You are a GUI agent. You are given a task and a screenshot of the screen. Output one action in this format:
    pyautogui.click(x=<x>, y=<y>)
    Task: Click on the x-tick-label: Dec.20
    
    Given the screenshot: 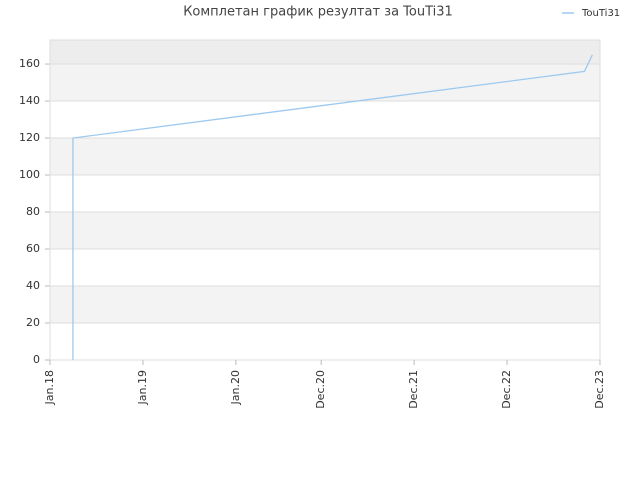 What is the action you would take?
    pyautogui.click(x=320, y=389)
    